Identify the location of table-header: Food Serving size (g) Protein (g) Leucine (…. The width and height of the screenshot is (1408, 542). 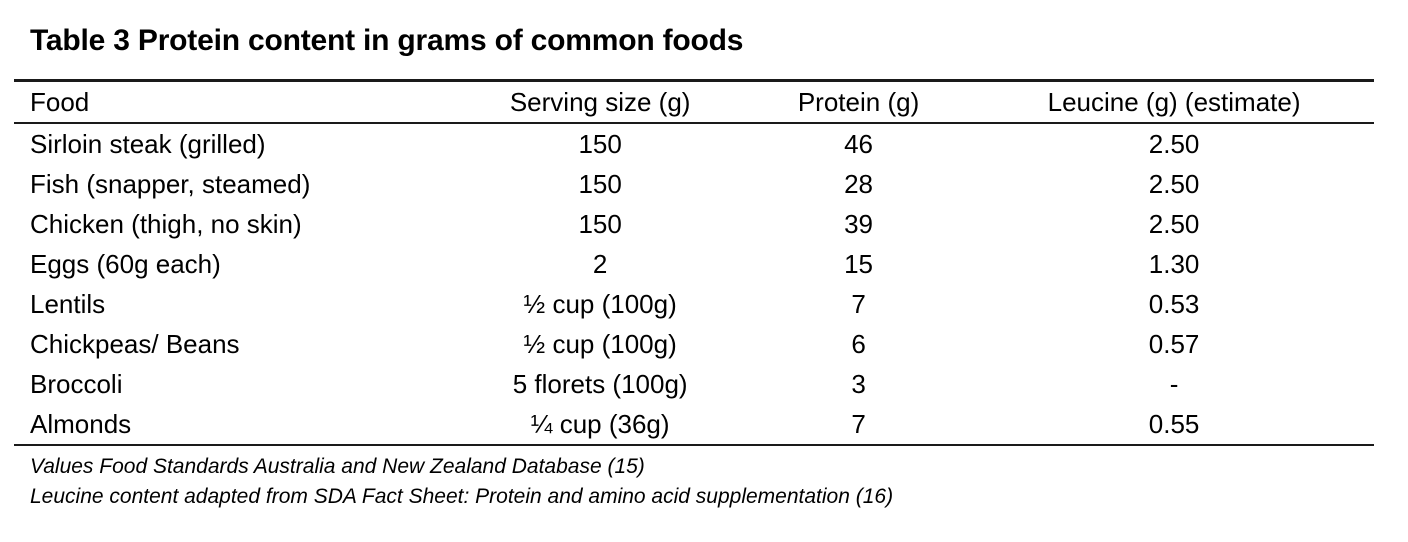
(694, 102).